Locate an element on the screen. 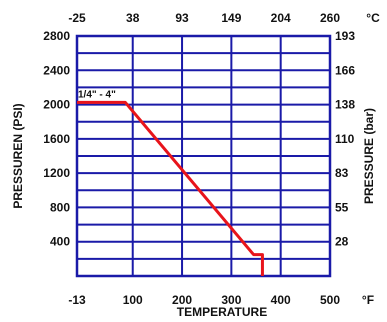  x-tick-label-top: -25 is located at coordinates (77, 18).